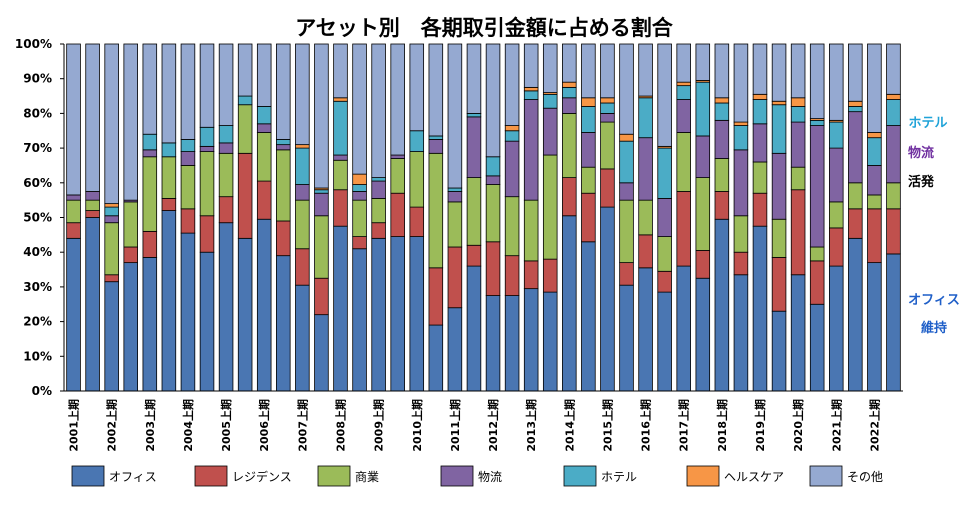 Image resolution: width=969 pixels, height=506 pixels. I want to click on y-tick-label: 10%, so click(37, 356).